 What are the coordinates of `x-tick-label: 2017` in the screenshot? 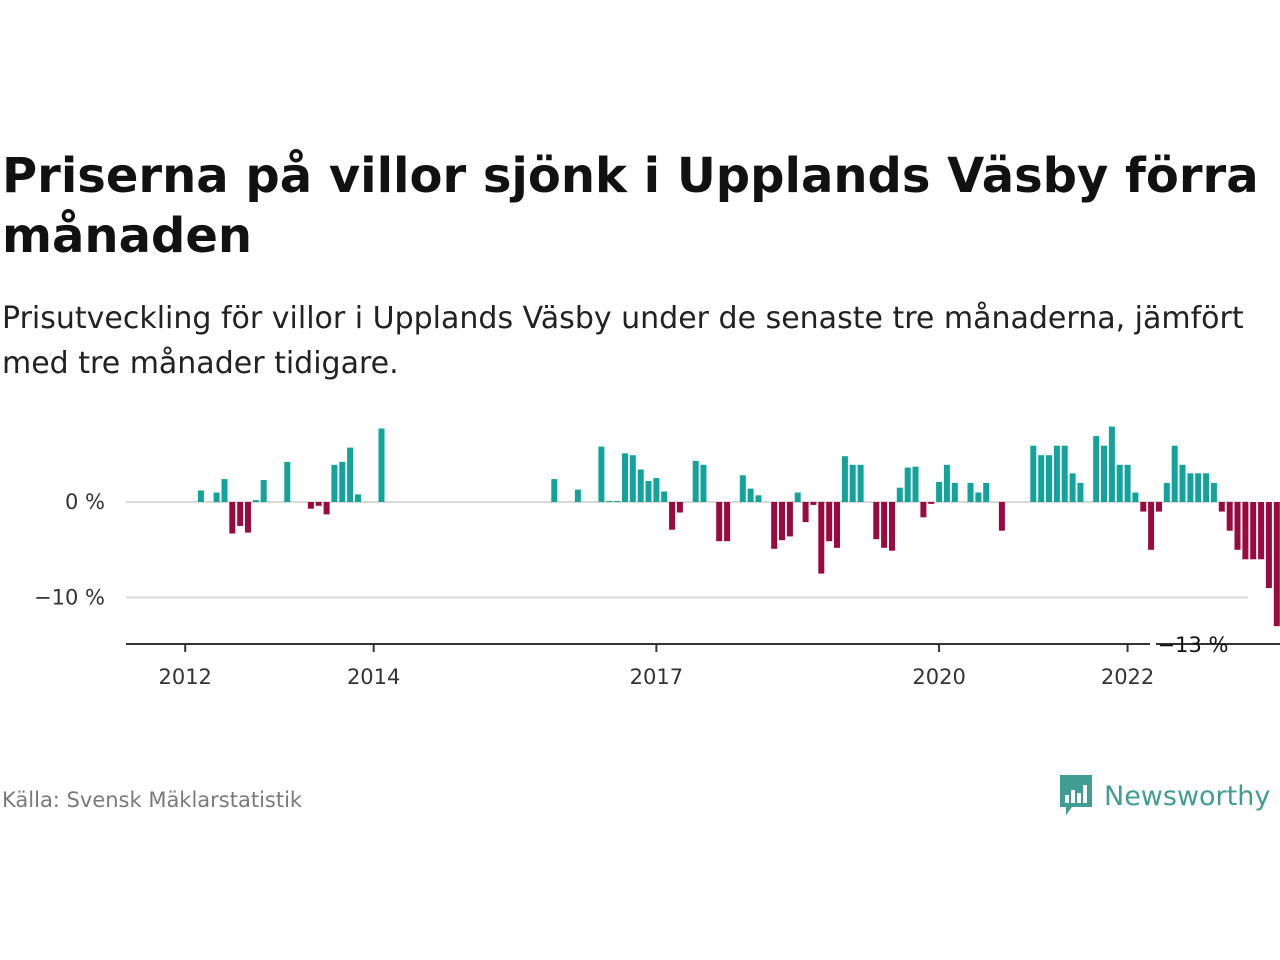 It's located at (656, 677).